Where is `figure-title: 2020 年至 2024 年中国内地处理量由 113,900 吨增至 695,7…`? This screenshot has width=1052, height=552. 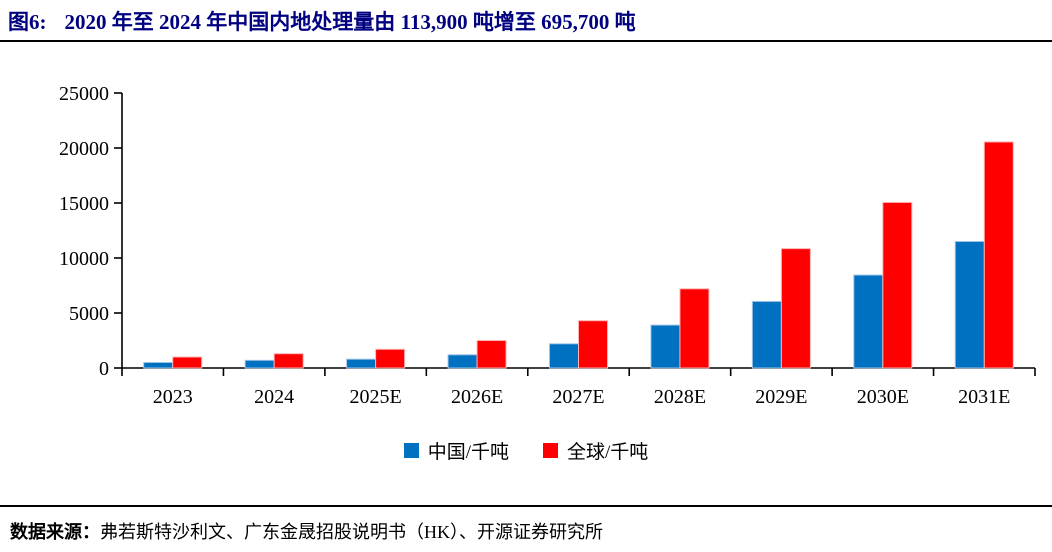 figure-title: 2020 年至 2024 年中国内地处理量由 113,900 吨增至 695,7… is located at coordinates (350, 22).